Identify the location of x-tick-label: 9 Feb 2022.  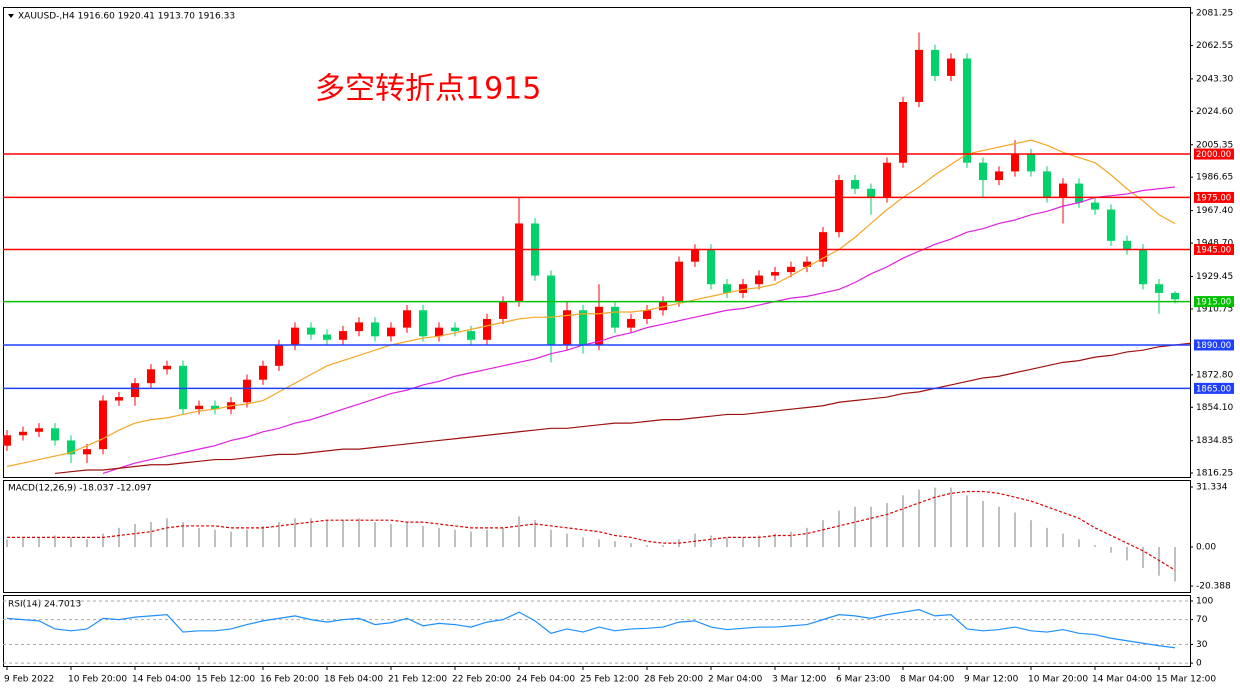
(29, 680).